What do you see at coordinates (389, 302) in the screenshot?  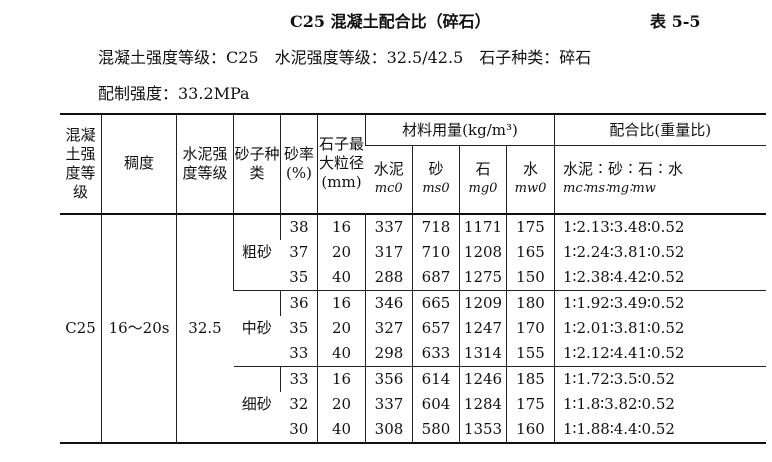 I see `cell: 346` at bounding box center [389, 302].